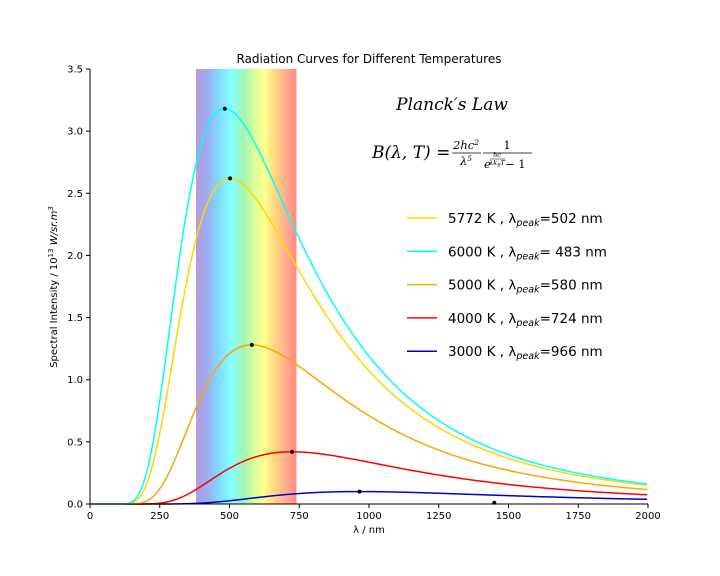  Describe the element at coordinates (573, 252) in the screenshot. I see `legend-peak-text: = 483 nm` at that location.